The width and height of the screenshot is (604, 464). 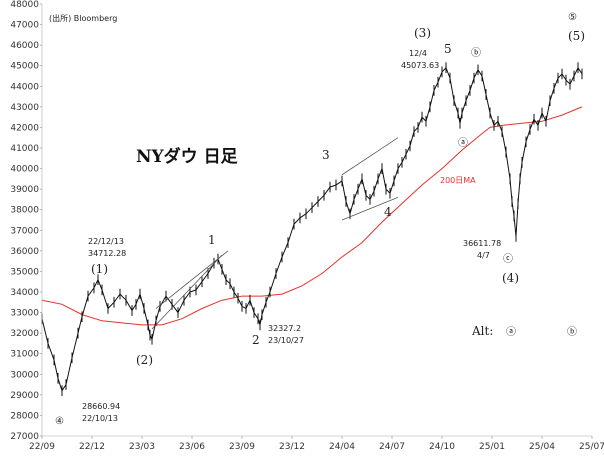 I want to click on high-2024-date: 12/4, so click(x=418, y=53).